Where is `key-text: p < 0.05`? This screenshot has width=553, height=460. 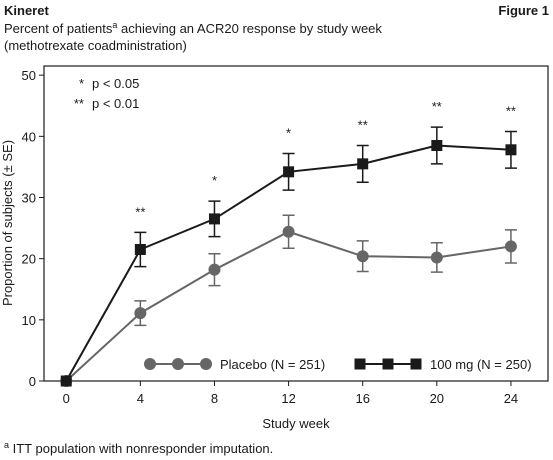 key-text: p < 0.05 is located at coordinates (115, 83).